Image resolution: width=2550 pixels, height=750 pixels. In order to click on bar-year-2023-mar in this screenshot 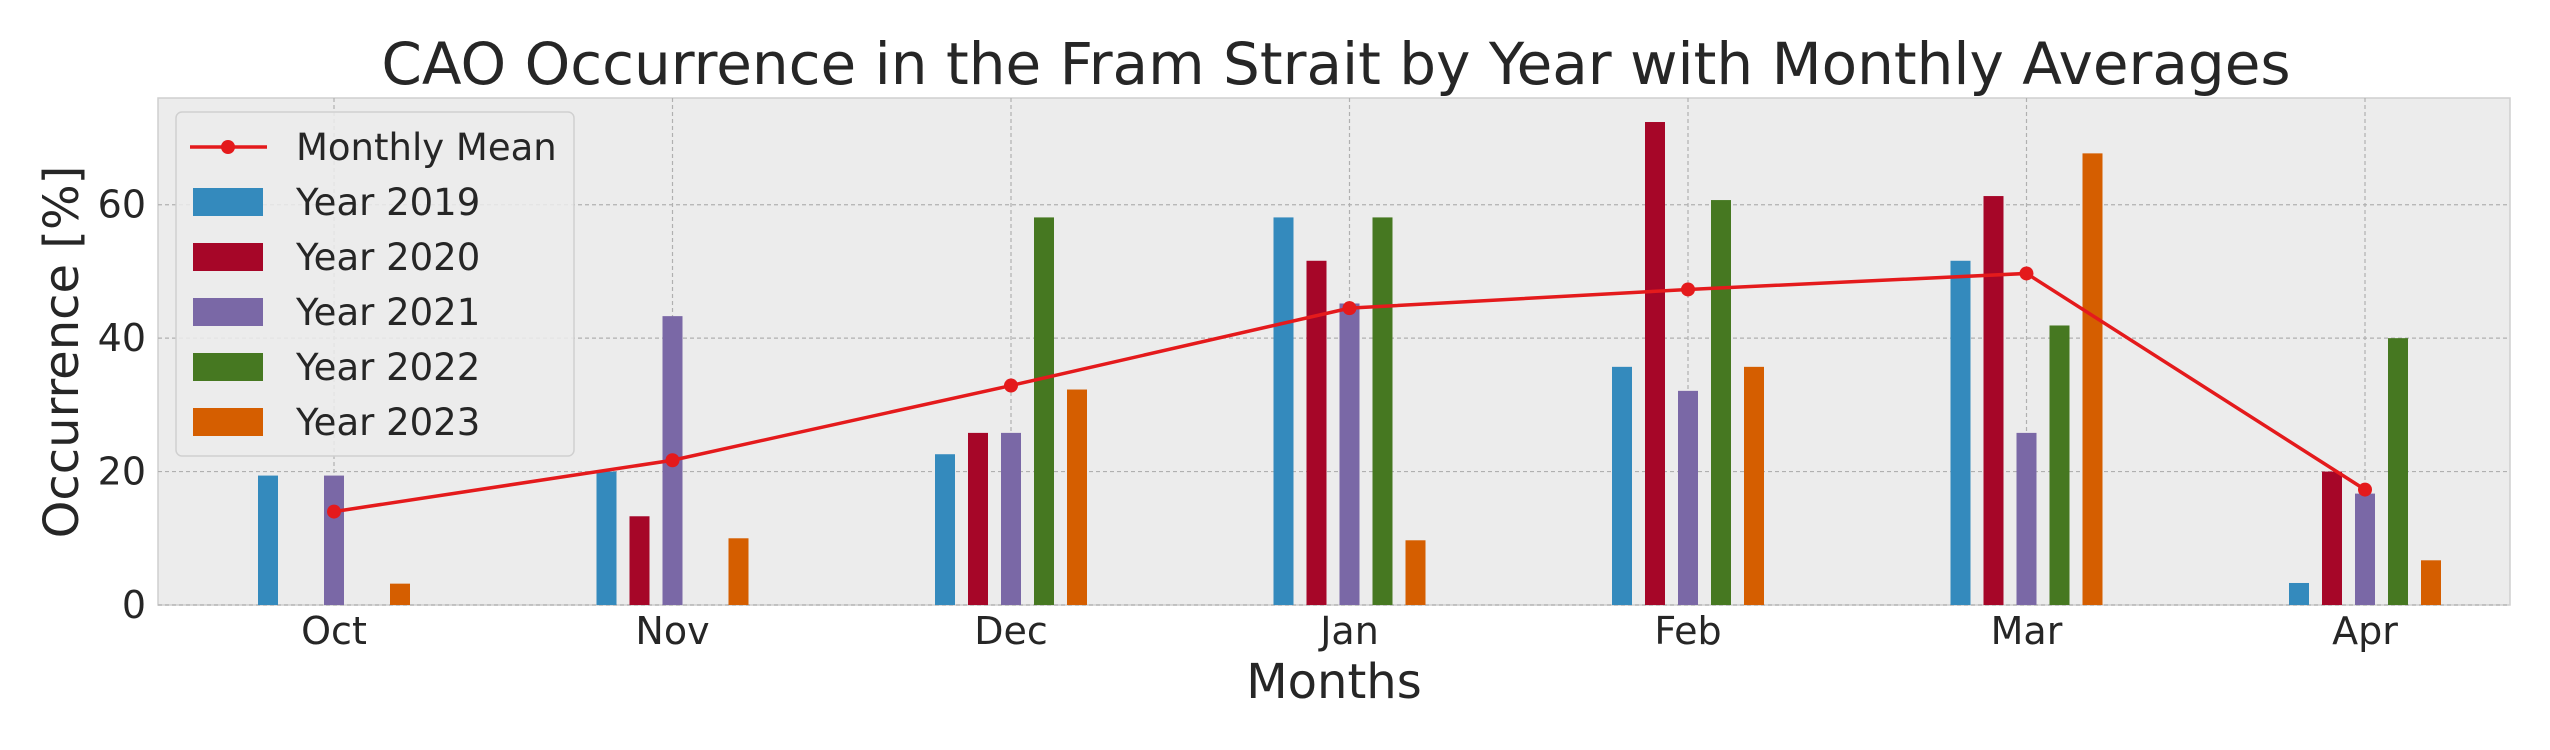, I will do `click(2092, 379)`.